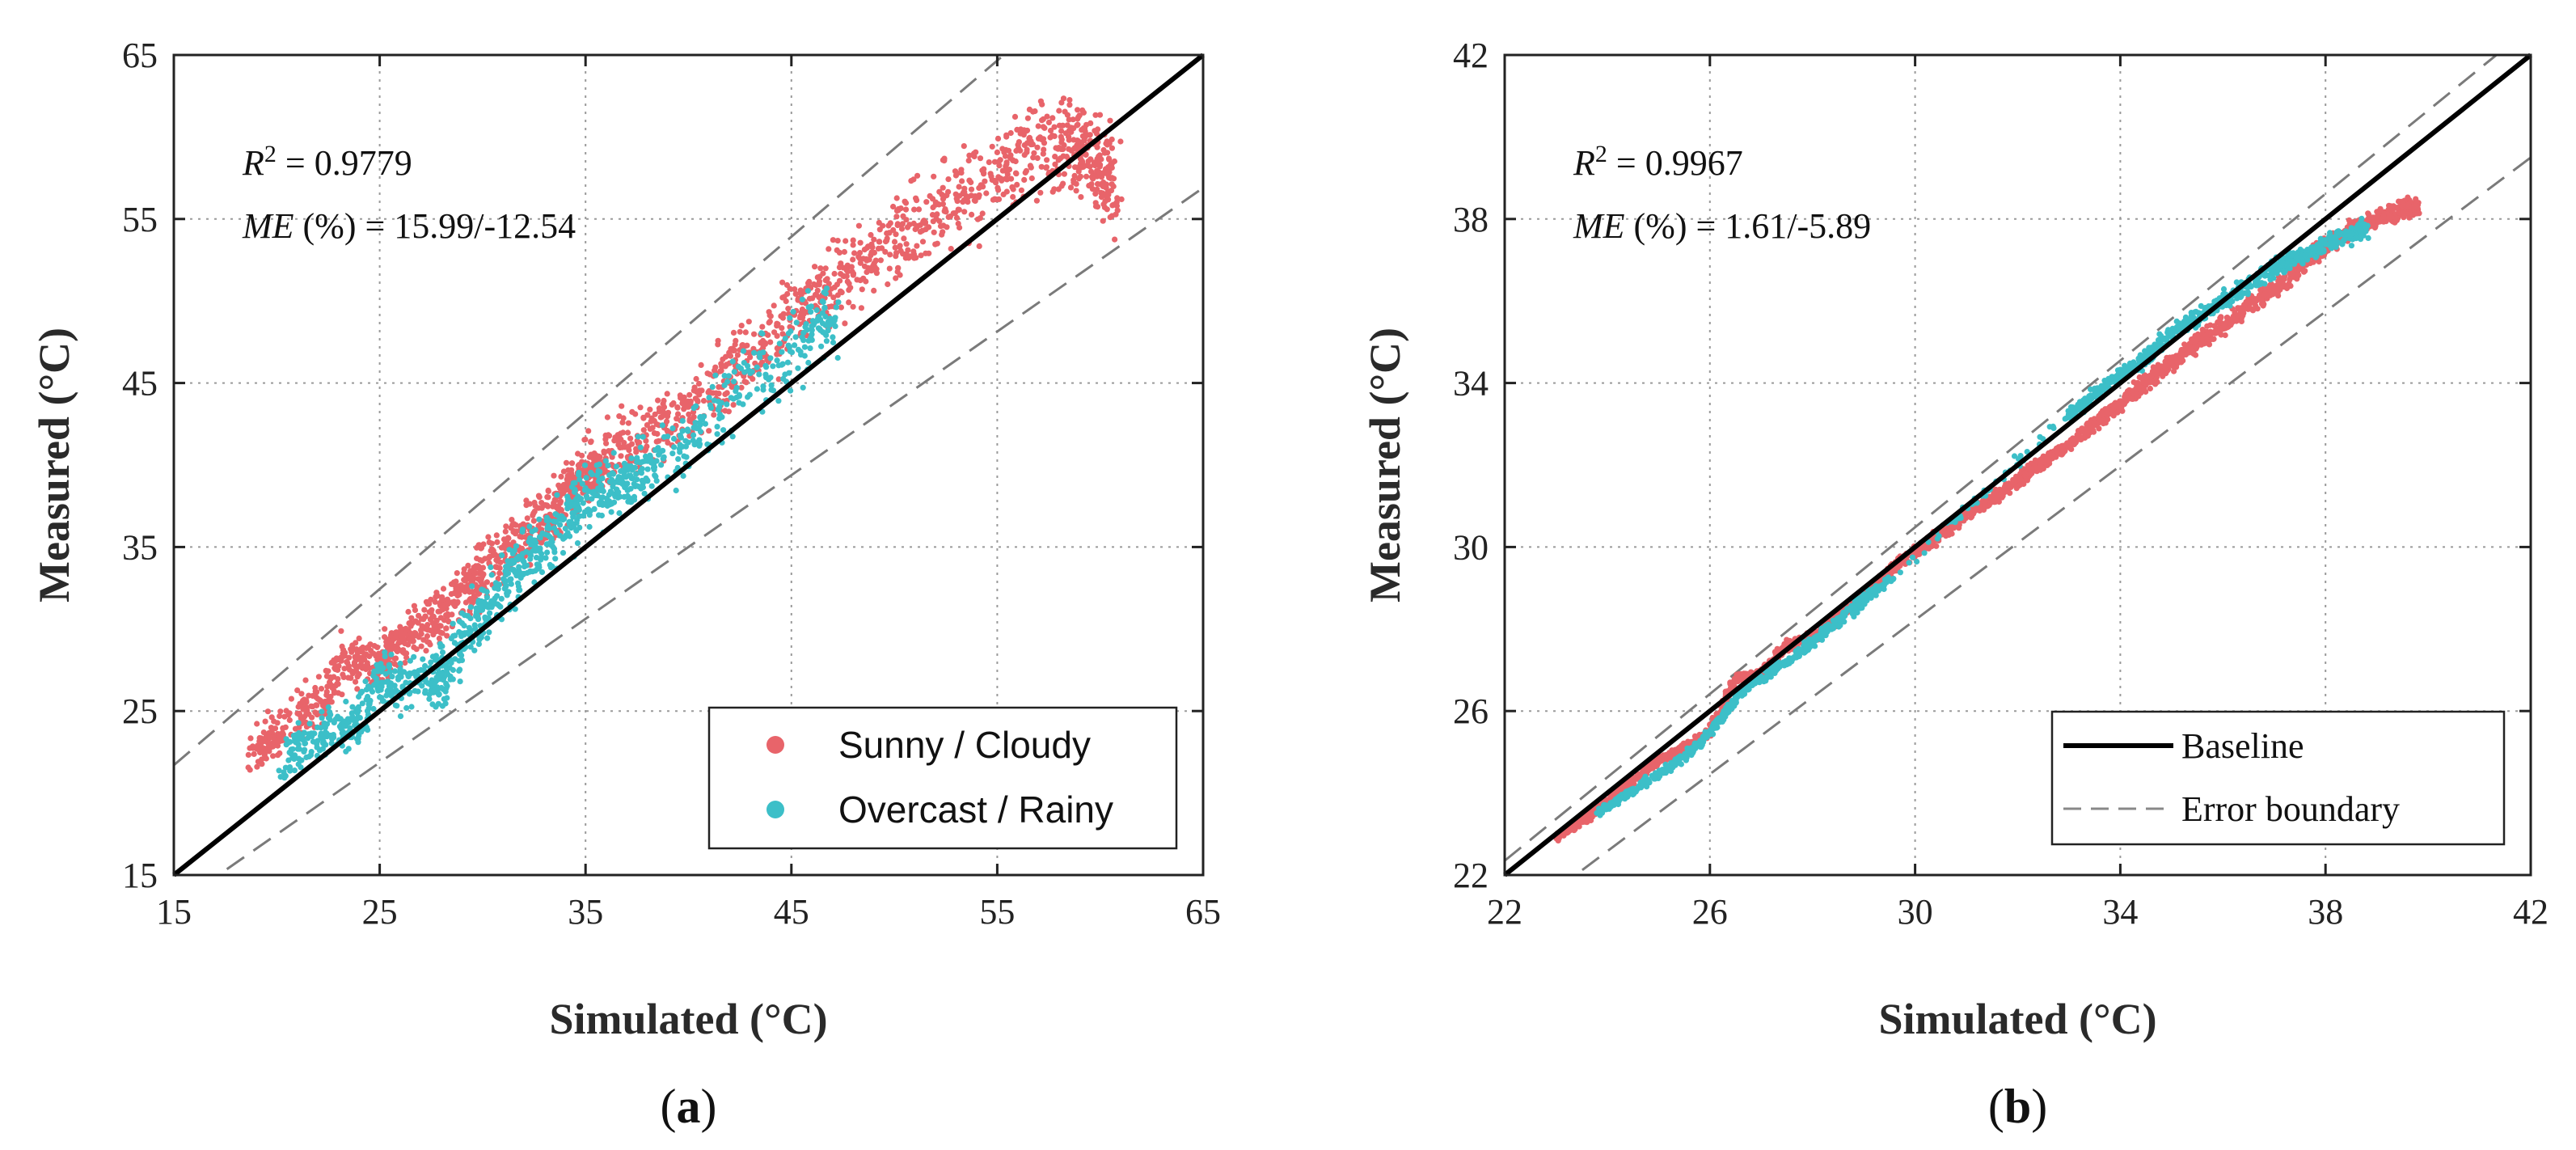 This screenshot has height=1150, width=2576. Describe the element at coordinates (585, 912) in the screenshot. I see `x-tick-label: 35` at that location.